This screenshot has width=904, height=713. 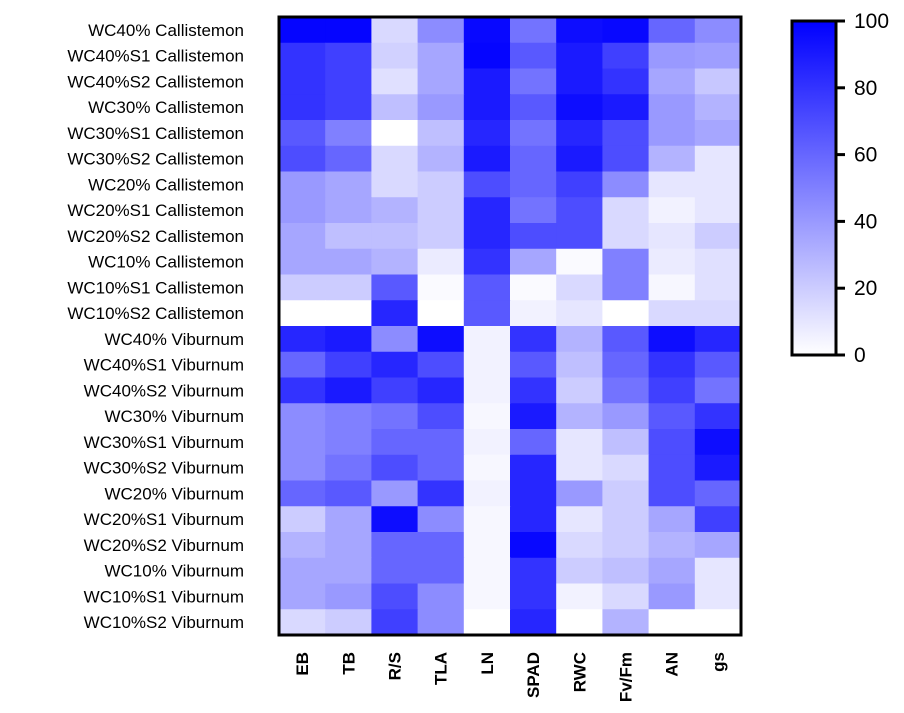 What do you see at coordinates (348, 663) in the screenshot?
I see `column-label: TB` at bounding box center [348, 663].